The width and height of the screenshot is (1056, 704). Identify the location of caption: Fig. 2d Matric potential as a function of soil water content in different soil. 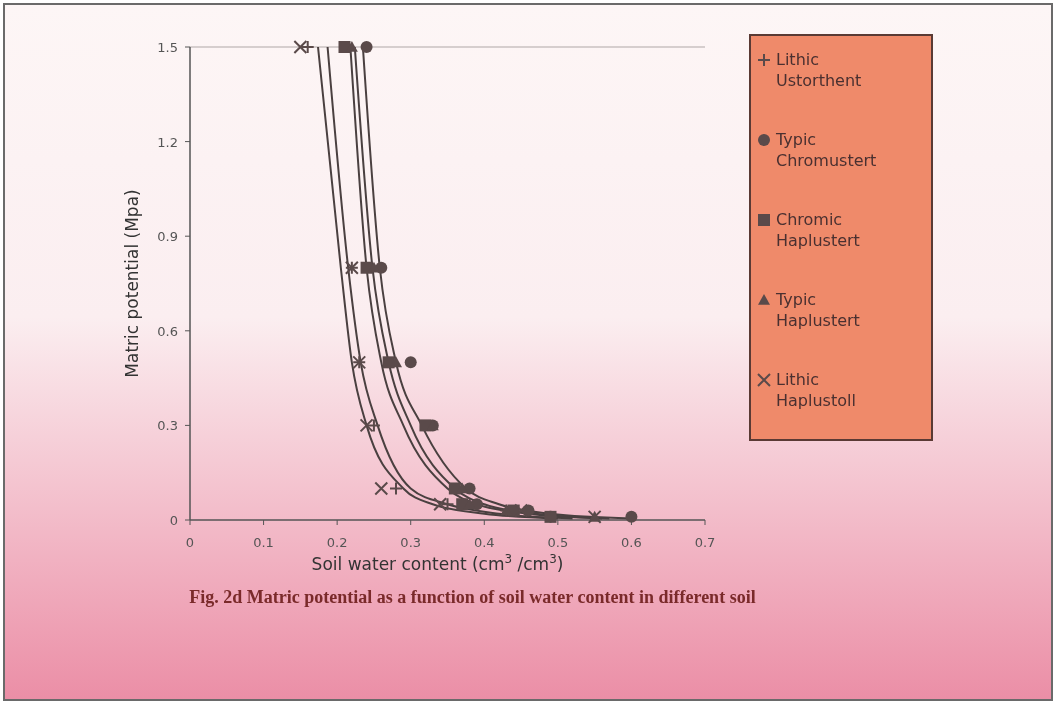
(472, 597).